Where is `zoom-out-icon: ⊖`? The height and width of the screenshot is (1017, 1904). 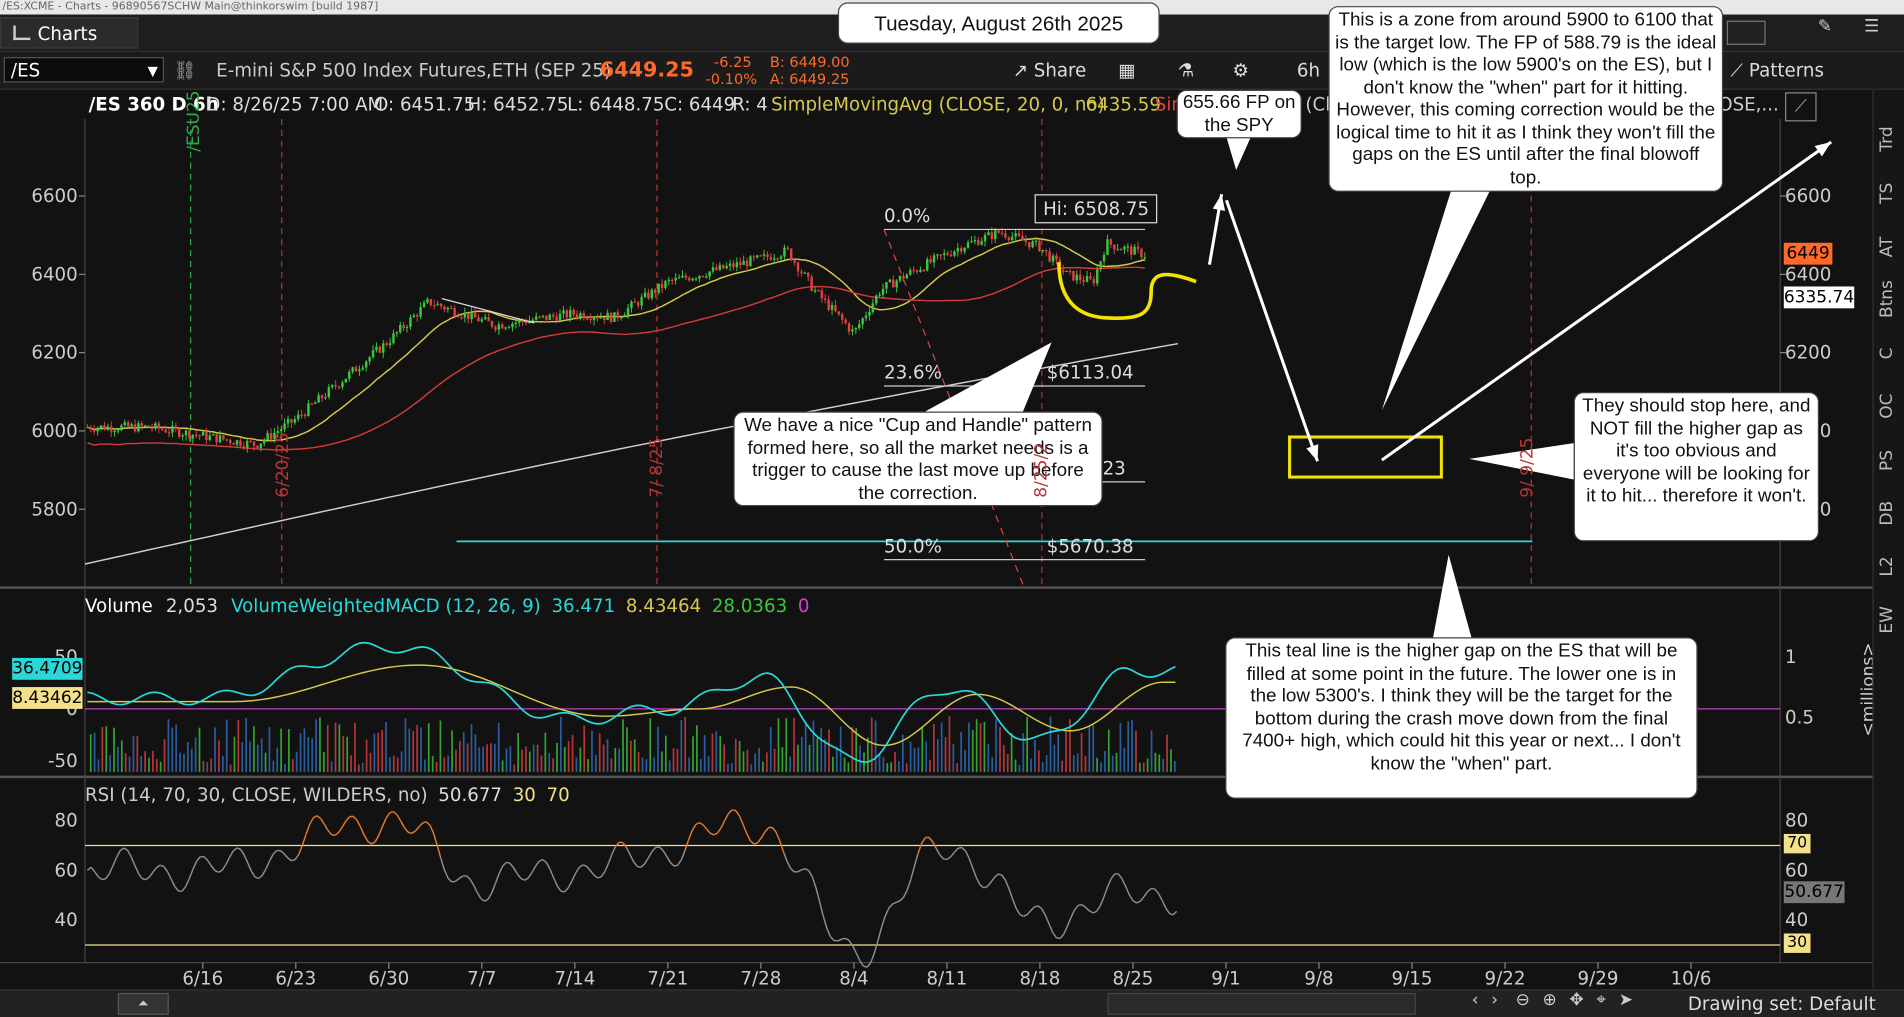 zoom-out-icon: ⊖ is located at coordinates (1523, 1000).